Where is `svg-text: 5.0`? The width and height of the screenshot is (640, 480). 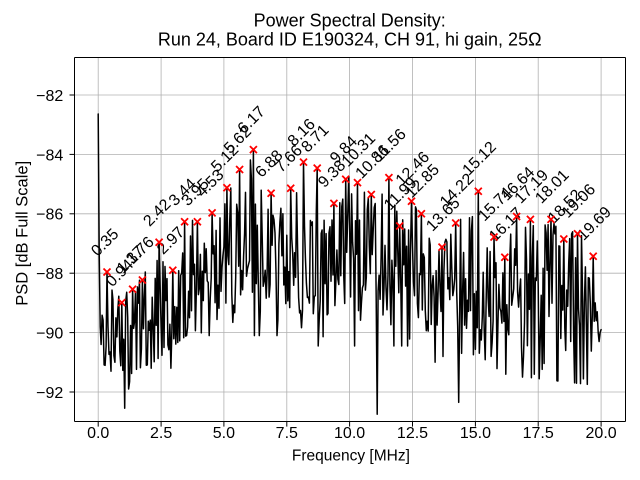
svg-text: 5.0 is located at coordinates (224, 433).